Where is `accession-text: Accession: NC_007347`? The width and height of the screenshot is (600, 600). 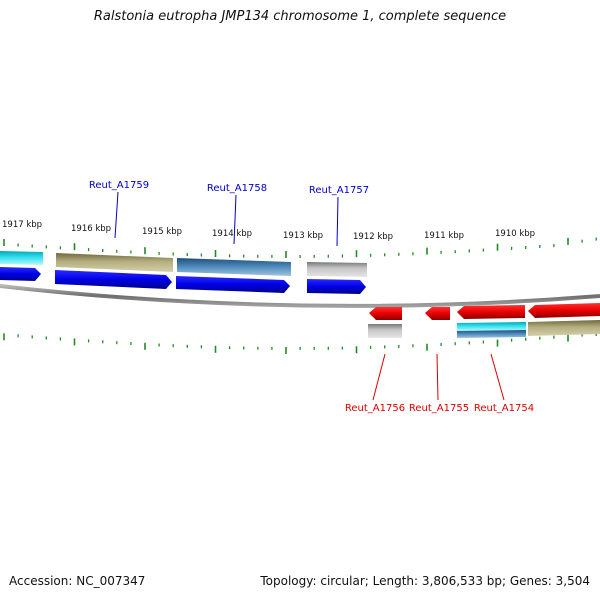 accession-text: Accession: NC_007347 is located at coordinates (77, 581).